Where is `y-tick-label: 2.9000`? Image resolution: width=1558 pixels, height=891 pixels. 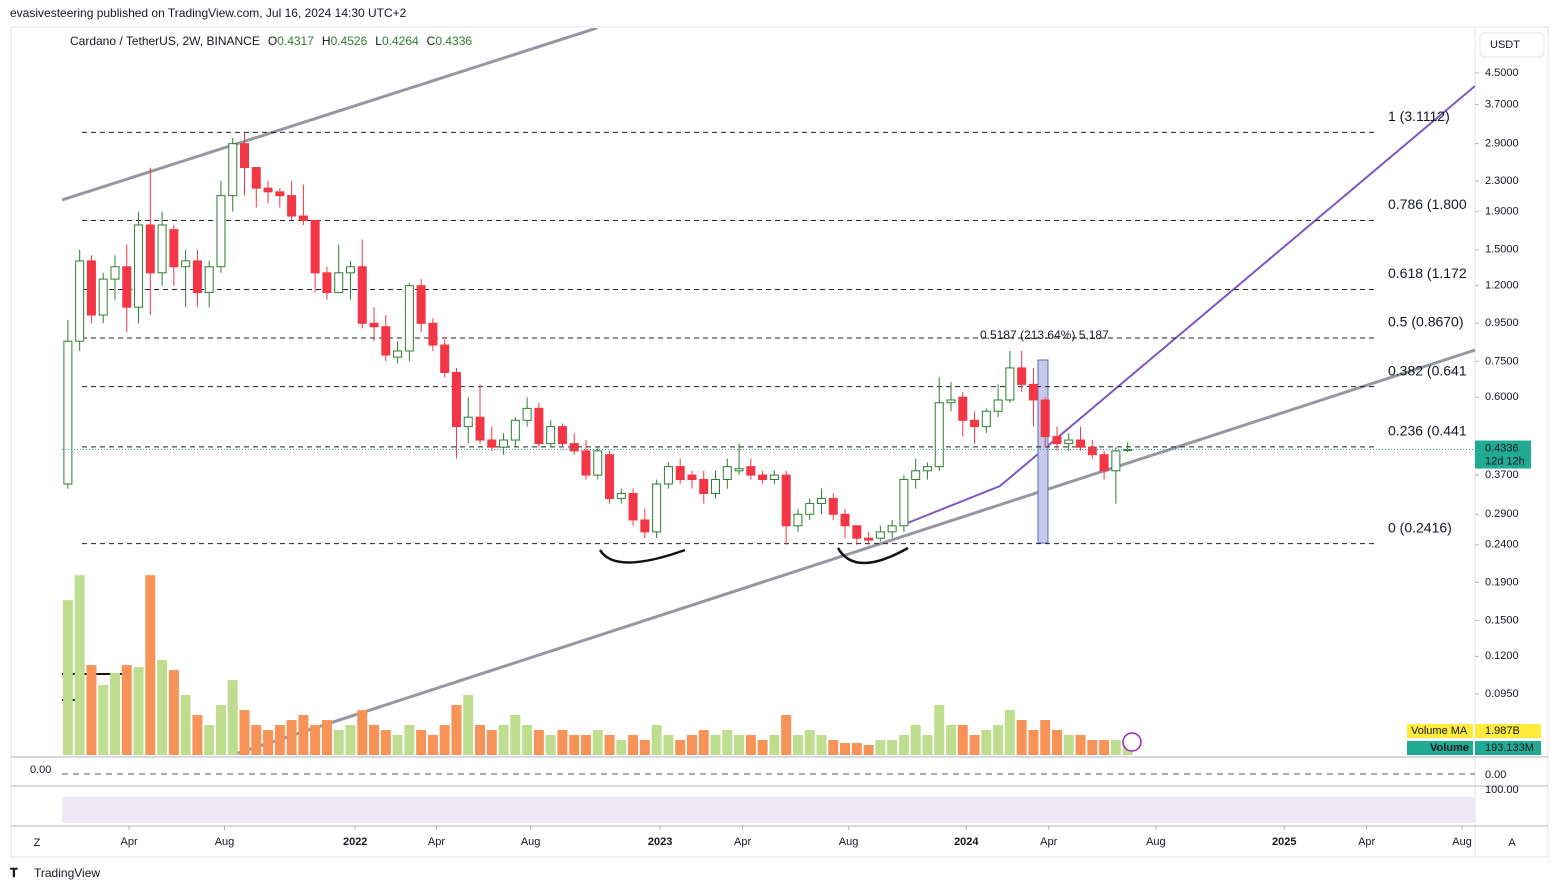 y-tick-label: 2.9000 is located at coordinates (1502, 144).